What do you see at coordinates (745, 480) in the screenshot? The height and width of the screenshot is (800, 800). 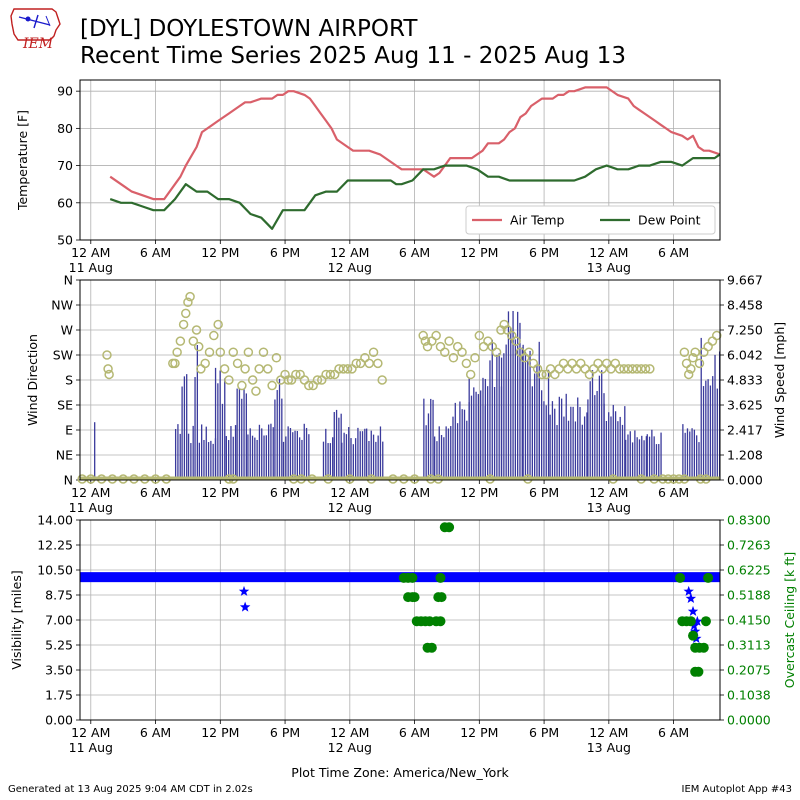 I see `y2-tick-label-speed: 0.000` at bounding box center [745, 480].